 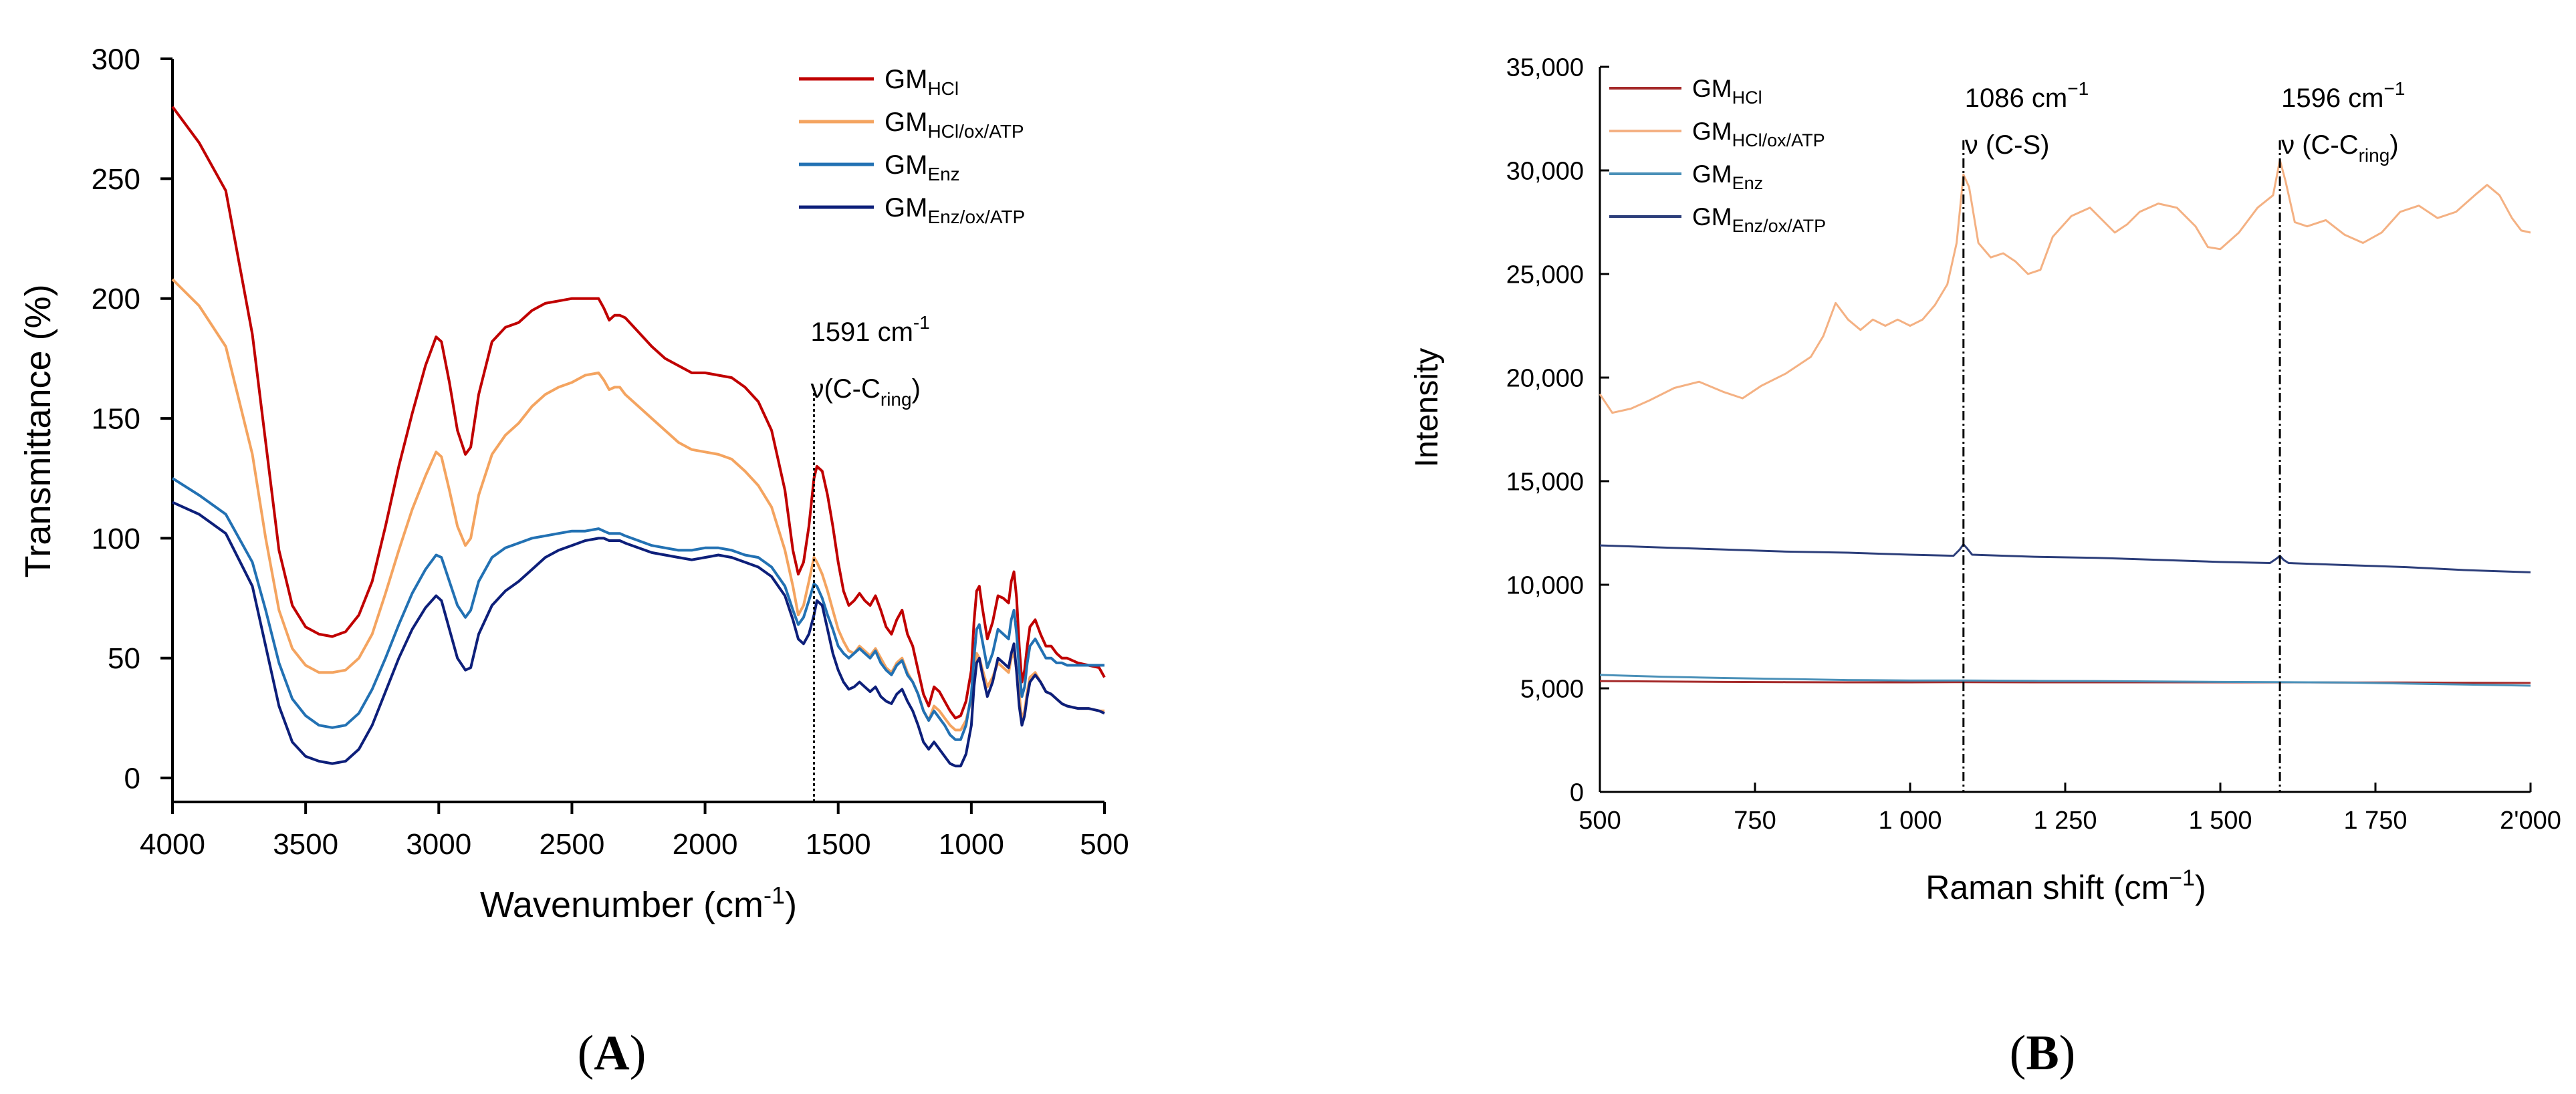 What do you see at coordinates (2027, 95) in the screenshot?
I see `panel-b-annotation-wavenumber: 1086 cm−1` at bounding box center [2027, 95].